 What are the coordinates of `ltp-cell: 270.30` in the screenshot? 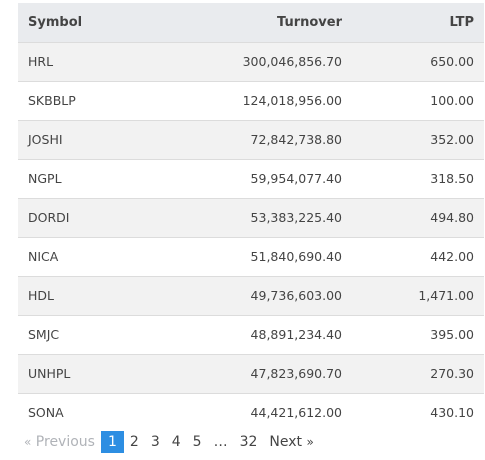 It's located at (418, 373).